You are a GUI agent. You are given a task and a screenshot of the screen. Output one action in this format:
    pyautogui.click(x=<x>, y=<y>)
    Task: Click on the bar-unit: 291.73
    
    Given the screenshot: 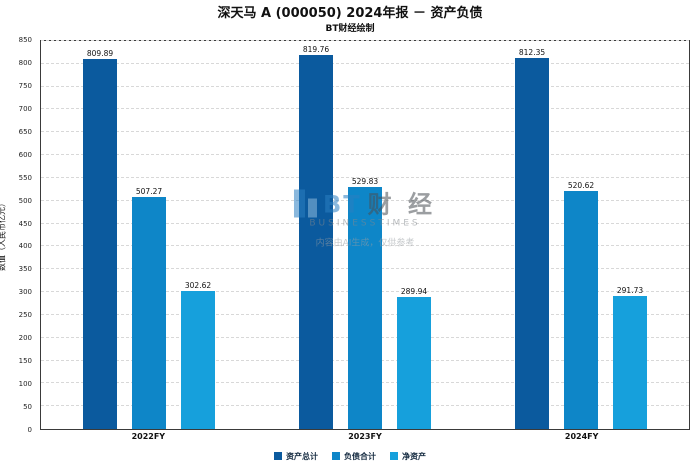 What is the action you would take?
    pyautogui.click(x=630, y=235)
    